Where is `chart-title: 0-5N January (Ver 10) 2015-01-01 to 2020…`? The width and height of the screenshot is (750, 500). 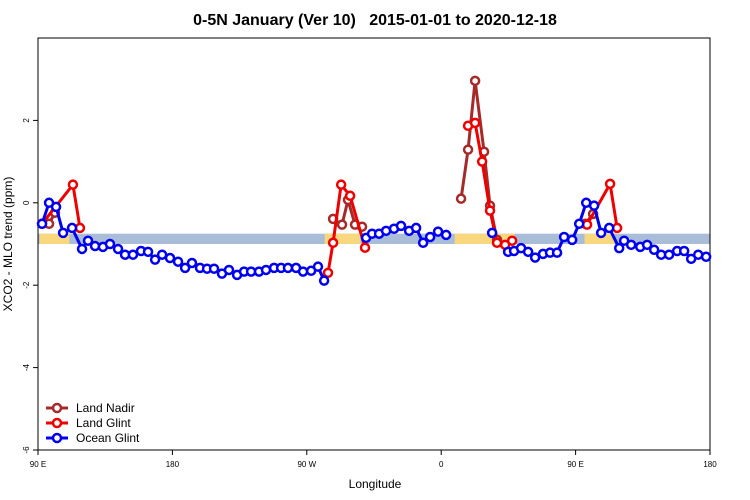
chart-title: 0-5N January (Ver 10) 2015-01-01 to 2020… is located at coordinates (375, 20).